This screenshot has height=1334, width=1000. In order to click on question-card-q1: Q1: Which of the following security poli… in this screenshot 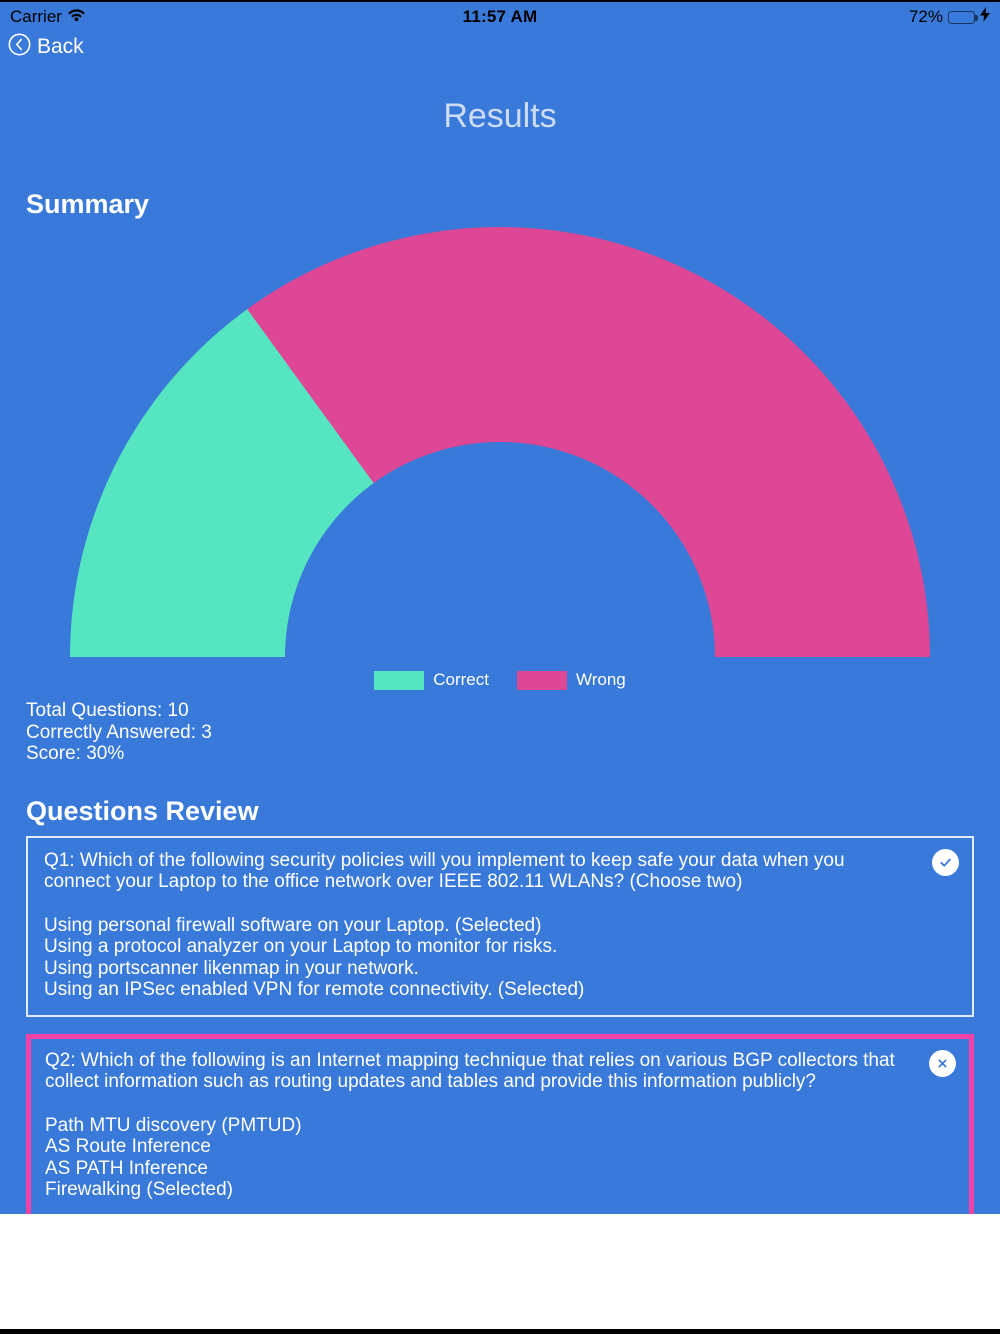, I will do `click(500, 926)`.